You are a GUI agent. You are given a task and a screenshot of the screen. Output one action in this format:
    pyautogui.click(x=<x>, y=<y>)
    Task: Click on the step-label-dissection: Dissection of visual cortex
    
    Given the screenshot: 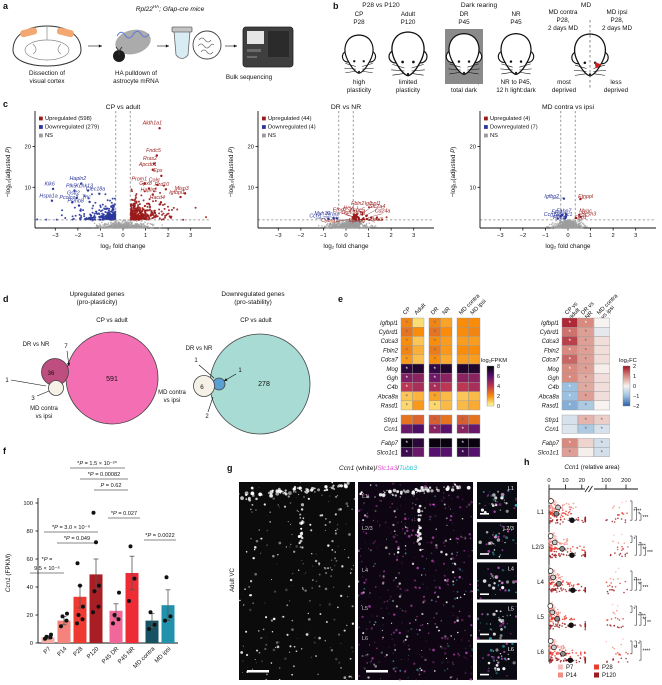 What is the action you would take?
    pyautogui.click(x=47, y=78)
    